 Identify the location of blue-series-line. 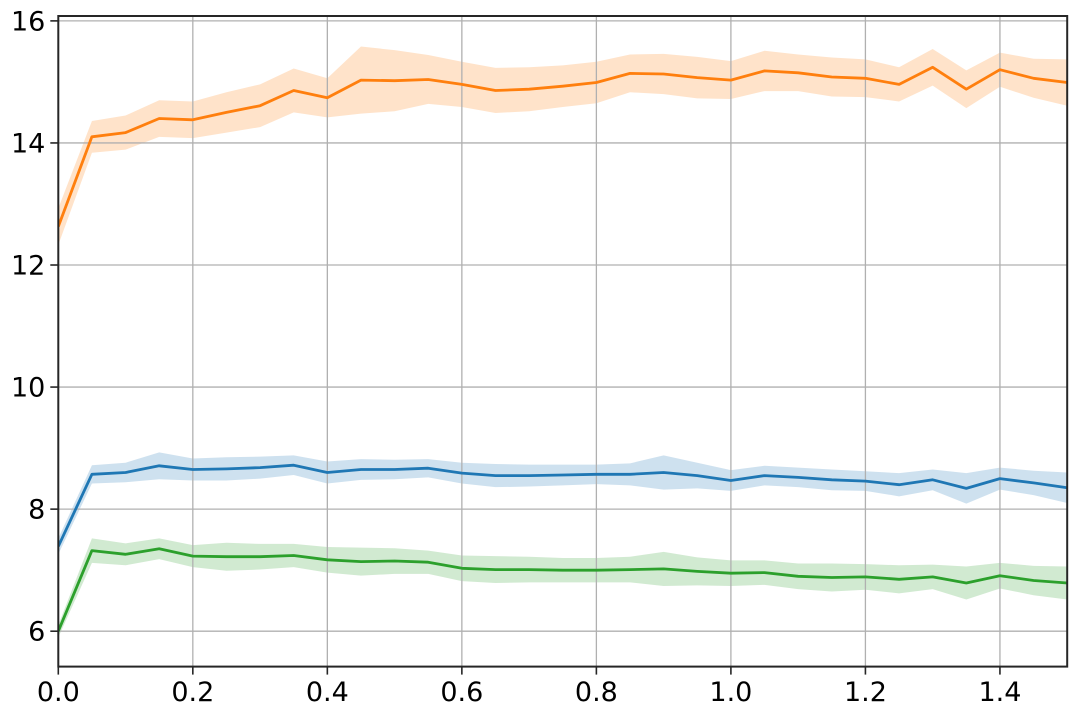
(563, 505).